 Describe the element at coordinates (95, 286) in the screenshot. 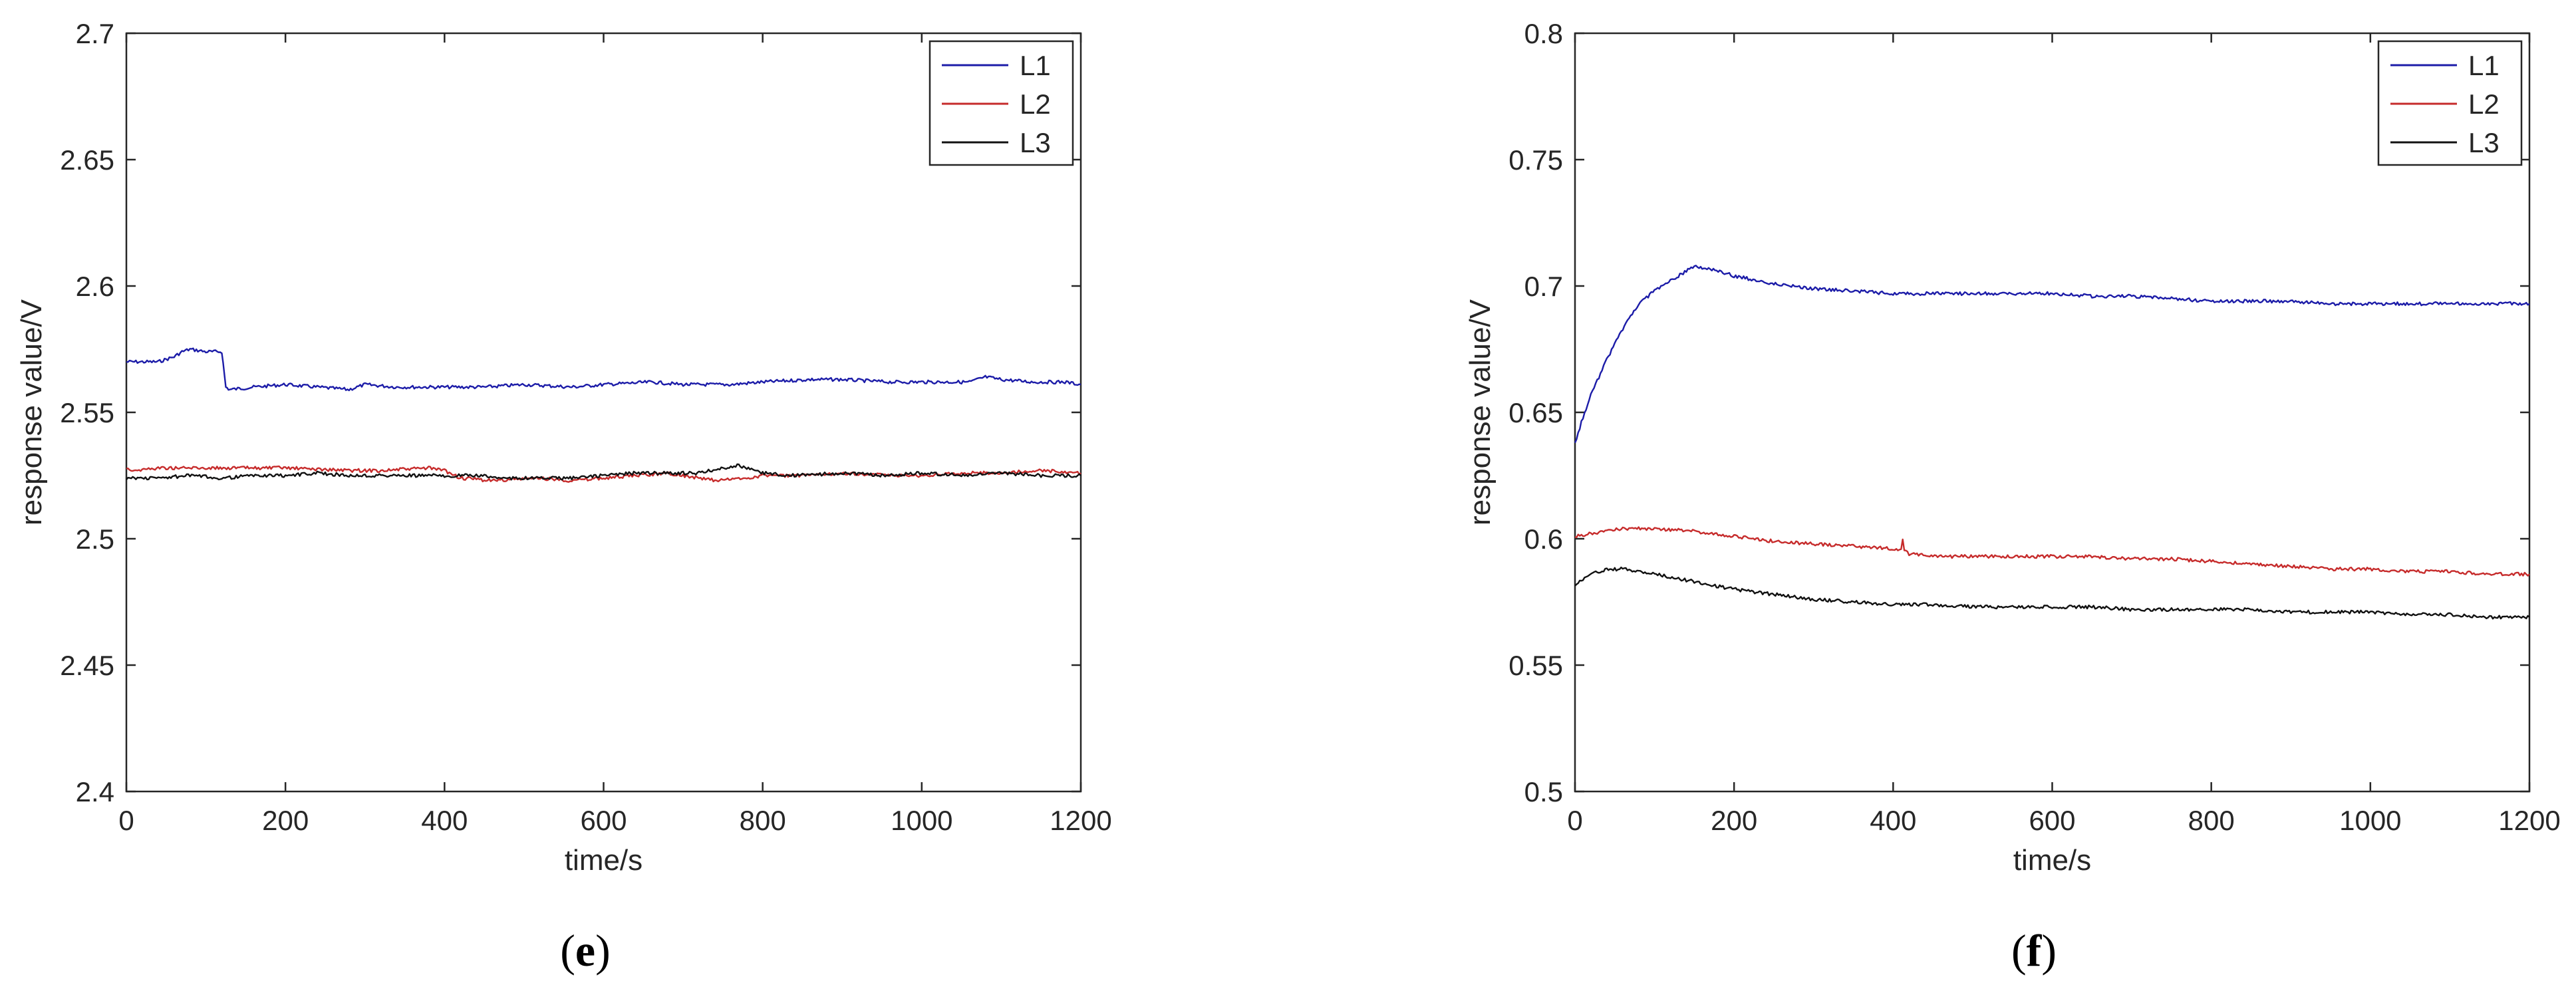

I see `y-tick-label: 2.6` at that location.